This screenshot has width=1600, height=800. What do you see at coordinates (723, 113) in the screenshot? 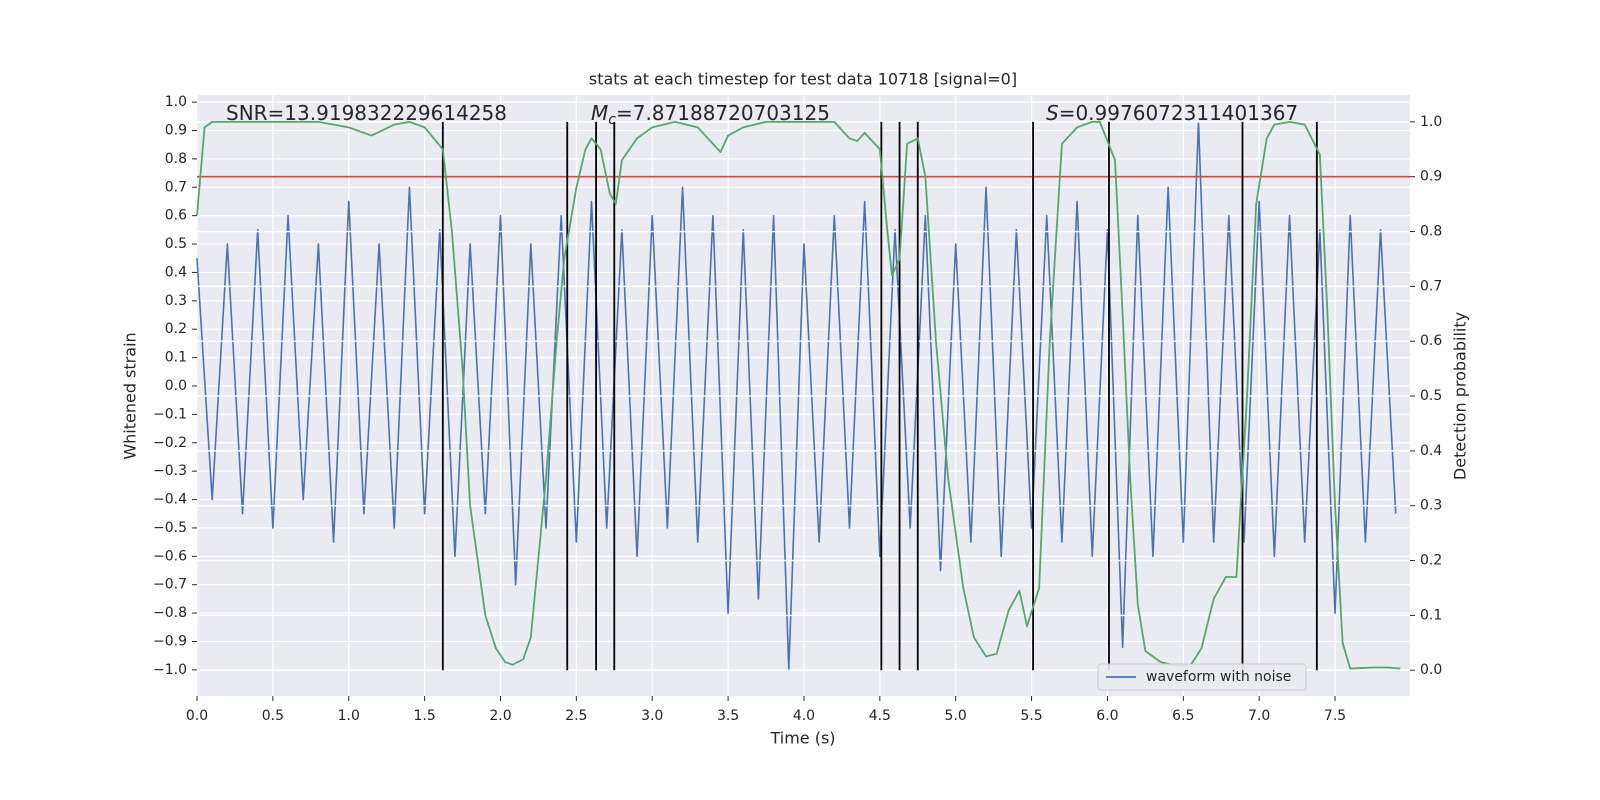
I see `annotation-text: =7.87188720703125` at bounding box center [723, 113].